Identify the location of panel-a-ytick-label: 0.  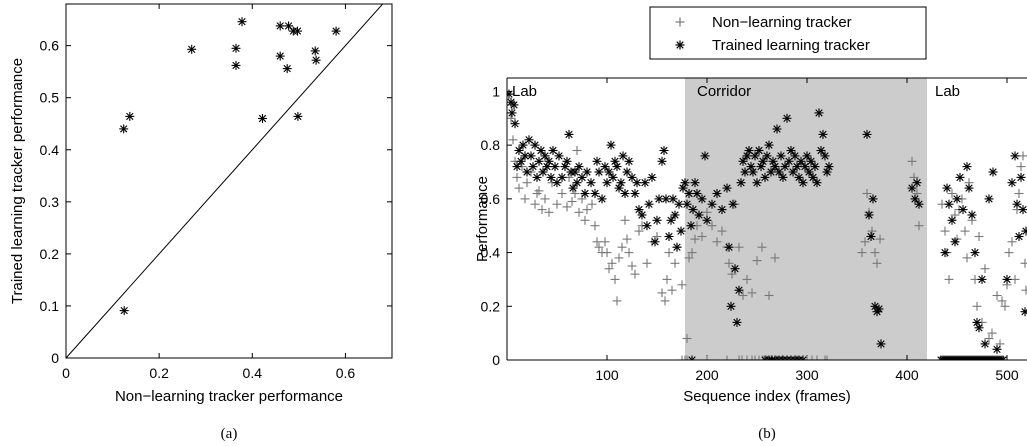
(55, 358).